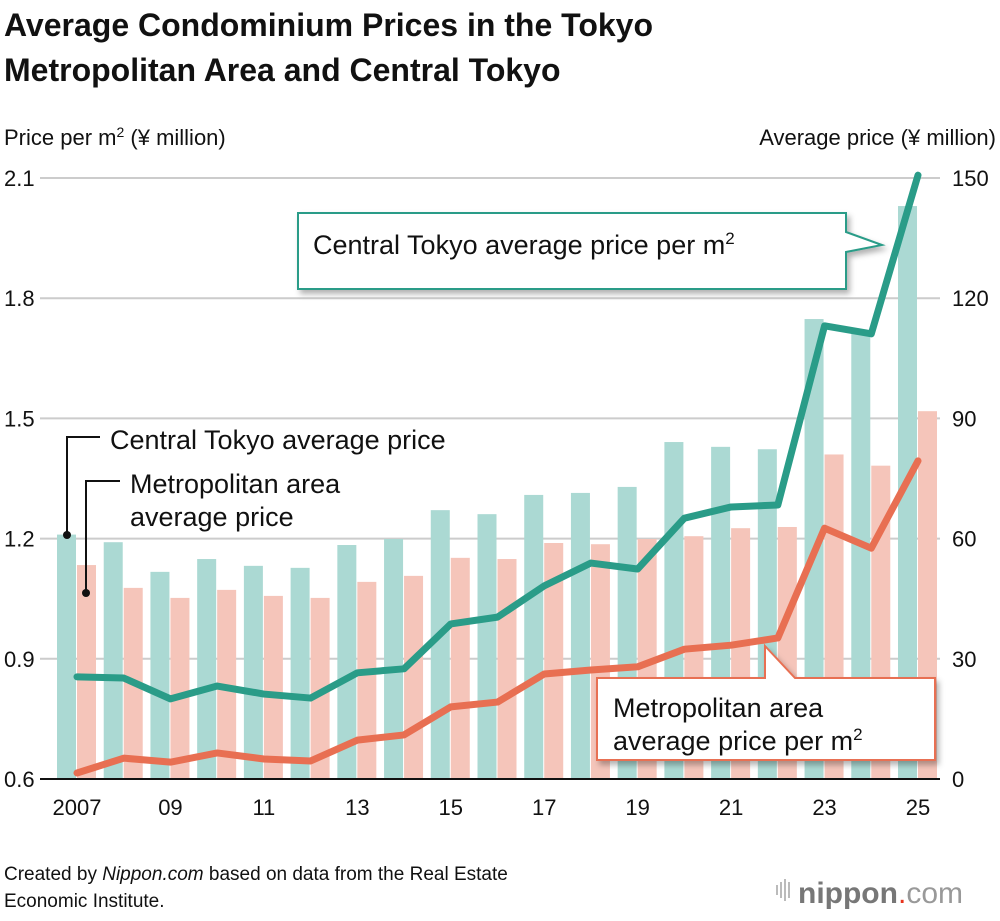  I want to click on legend-label-metro-price-2: average price, so click(212, 517).